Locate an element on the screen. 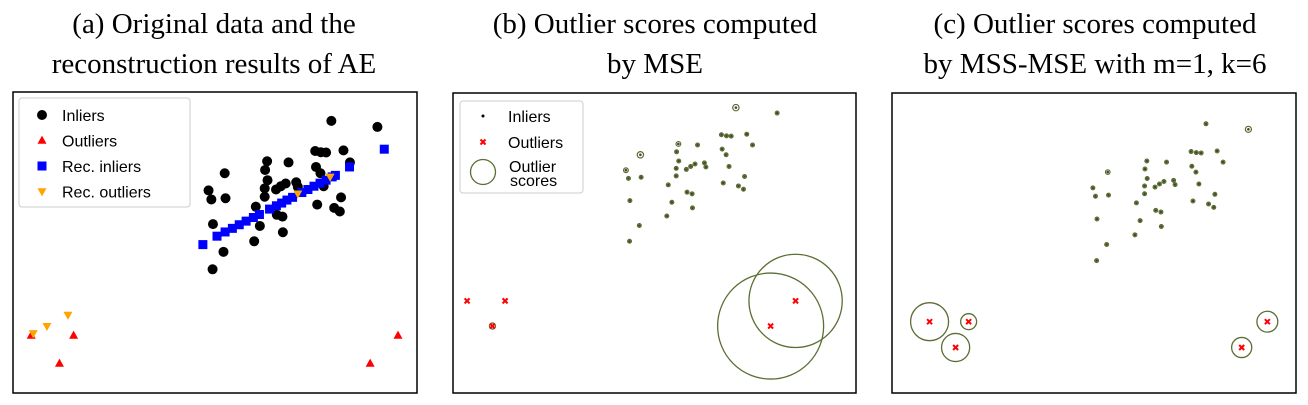 The image size is (1308, 405). title-line: (c) Outlier scores computed is located at coordinates (1095, 24).